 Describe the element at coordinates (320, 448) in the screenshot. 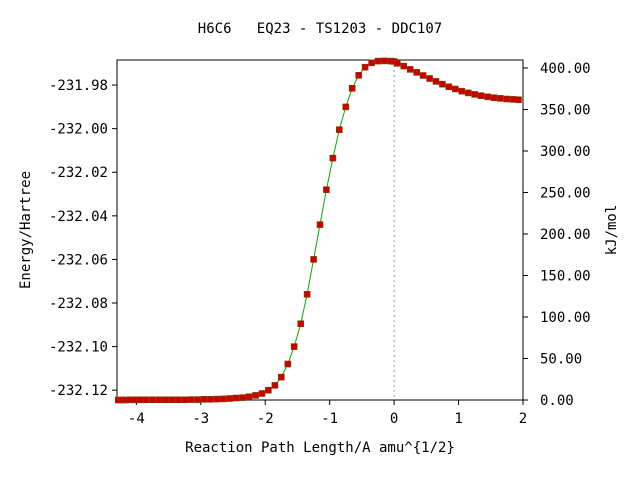

I see `x-axis-label: Reaction Path Length/A amu^{1/2}` at that location.